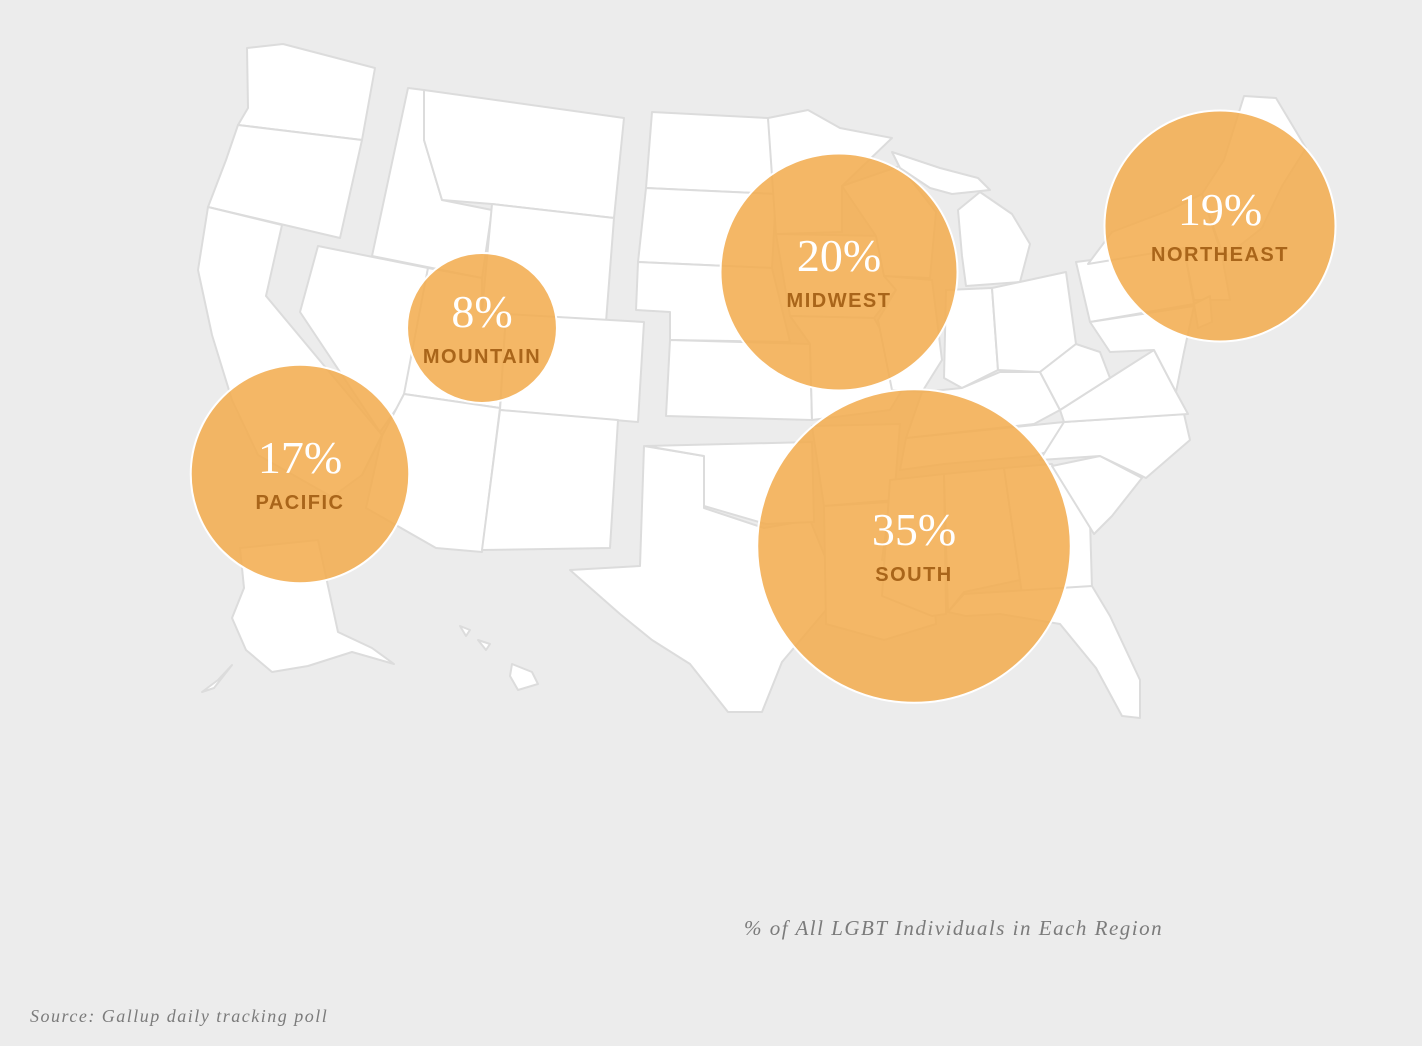  Describe the element at coordinates (839, 301) in the screenshot. I see `bubble-label-midwest: MIDWEST` at that location.